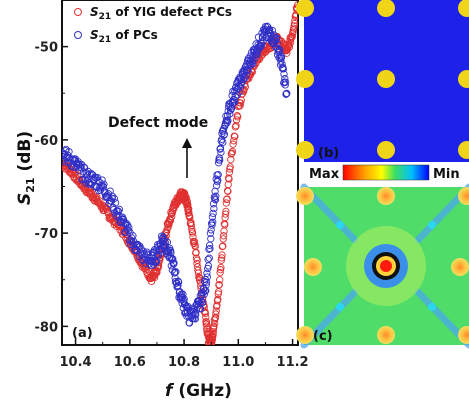 The image size is (469, 404). I want to click on legend-marker-pcs, so click(78, 35).